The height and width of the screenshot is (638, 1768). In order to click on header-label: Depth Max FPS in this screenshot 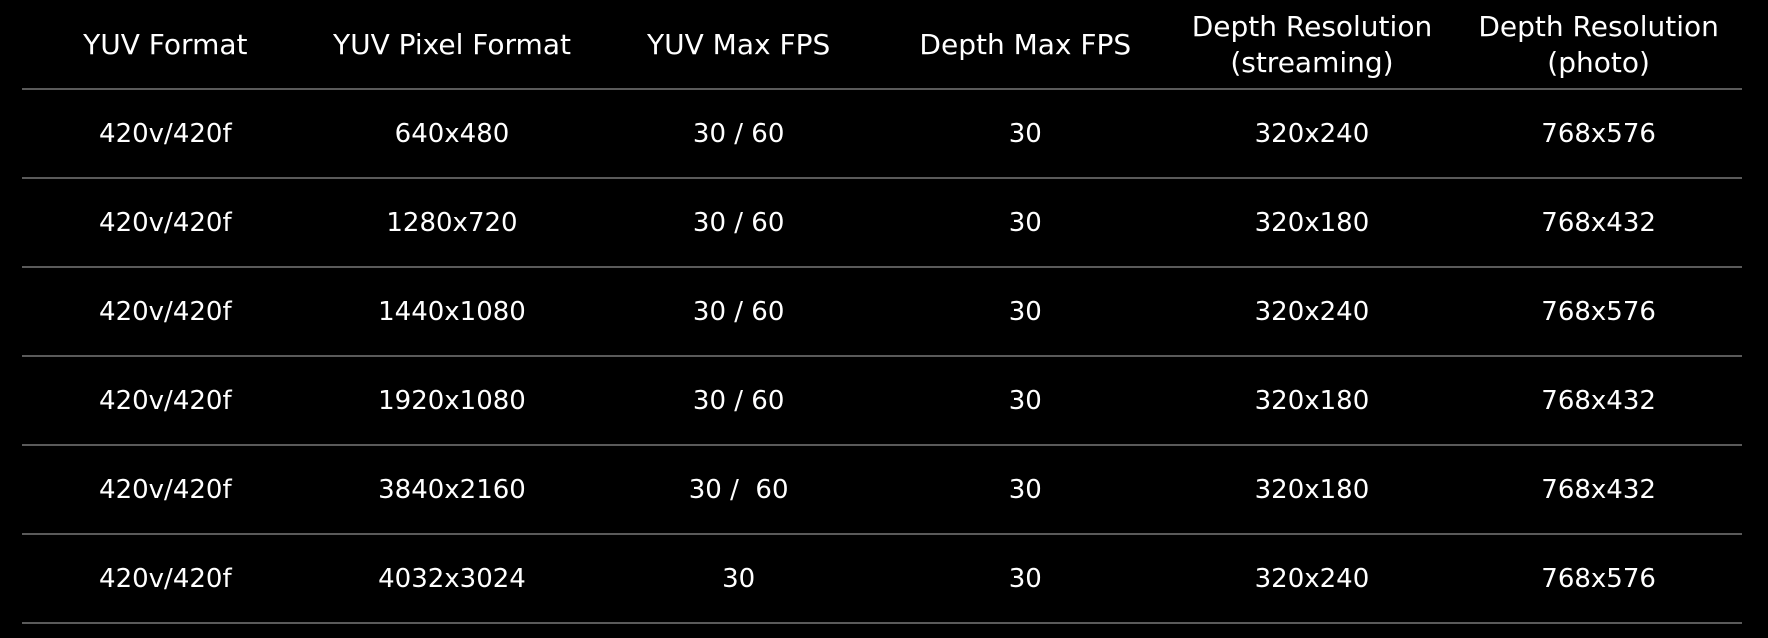, I will do `click(1025, 44)`.